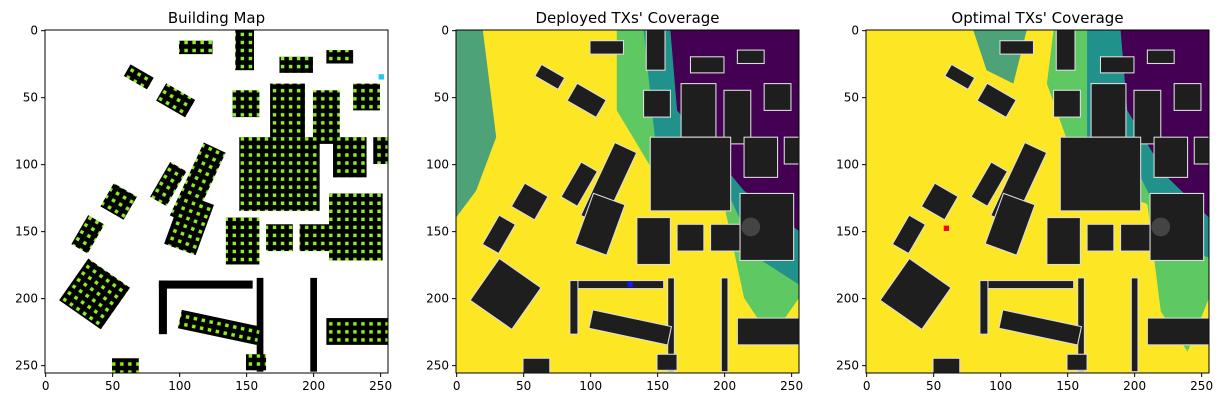  Describe the element at coordinates (476, 124) in the screenshot. I see `coverage-left` at that location.